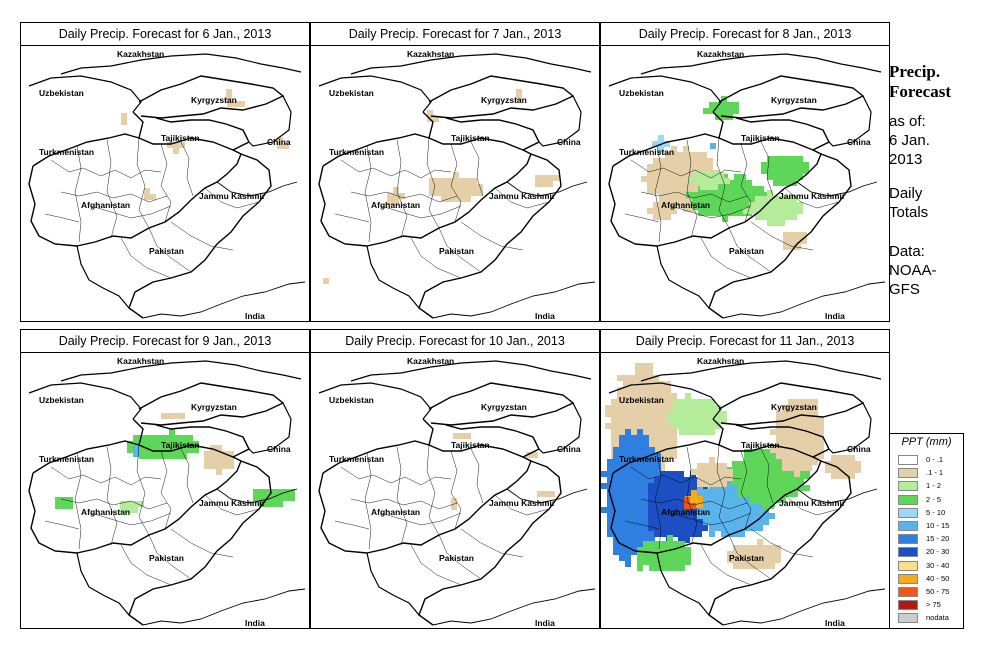 The image size is (983, 649). I want to click on legend-swatch, so click(908, 512).